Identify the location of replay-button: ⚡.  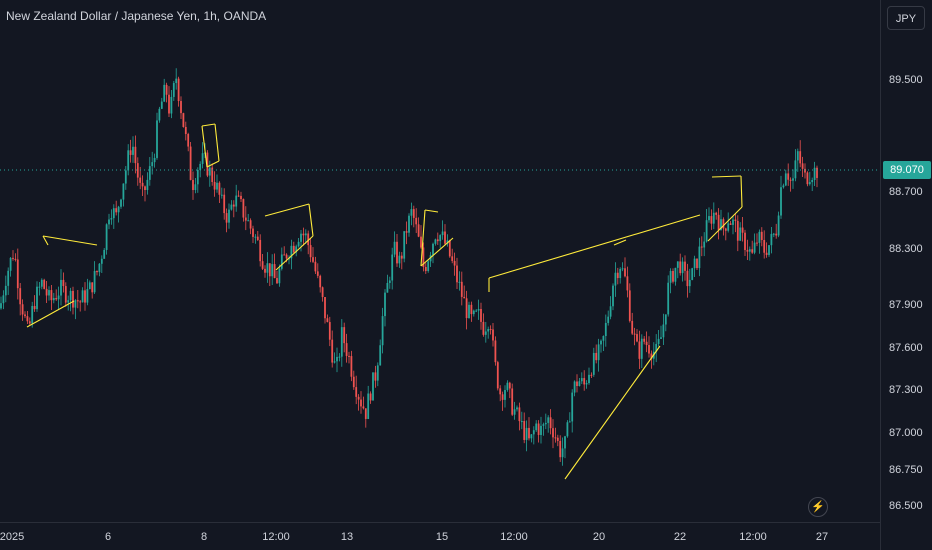
(818, 507).